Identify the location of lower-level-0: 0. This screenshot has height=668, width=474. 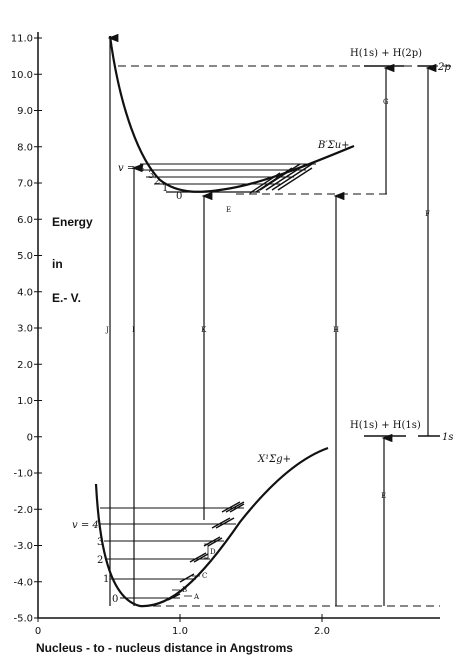
(115, 599).